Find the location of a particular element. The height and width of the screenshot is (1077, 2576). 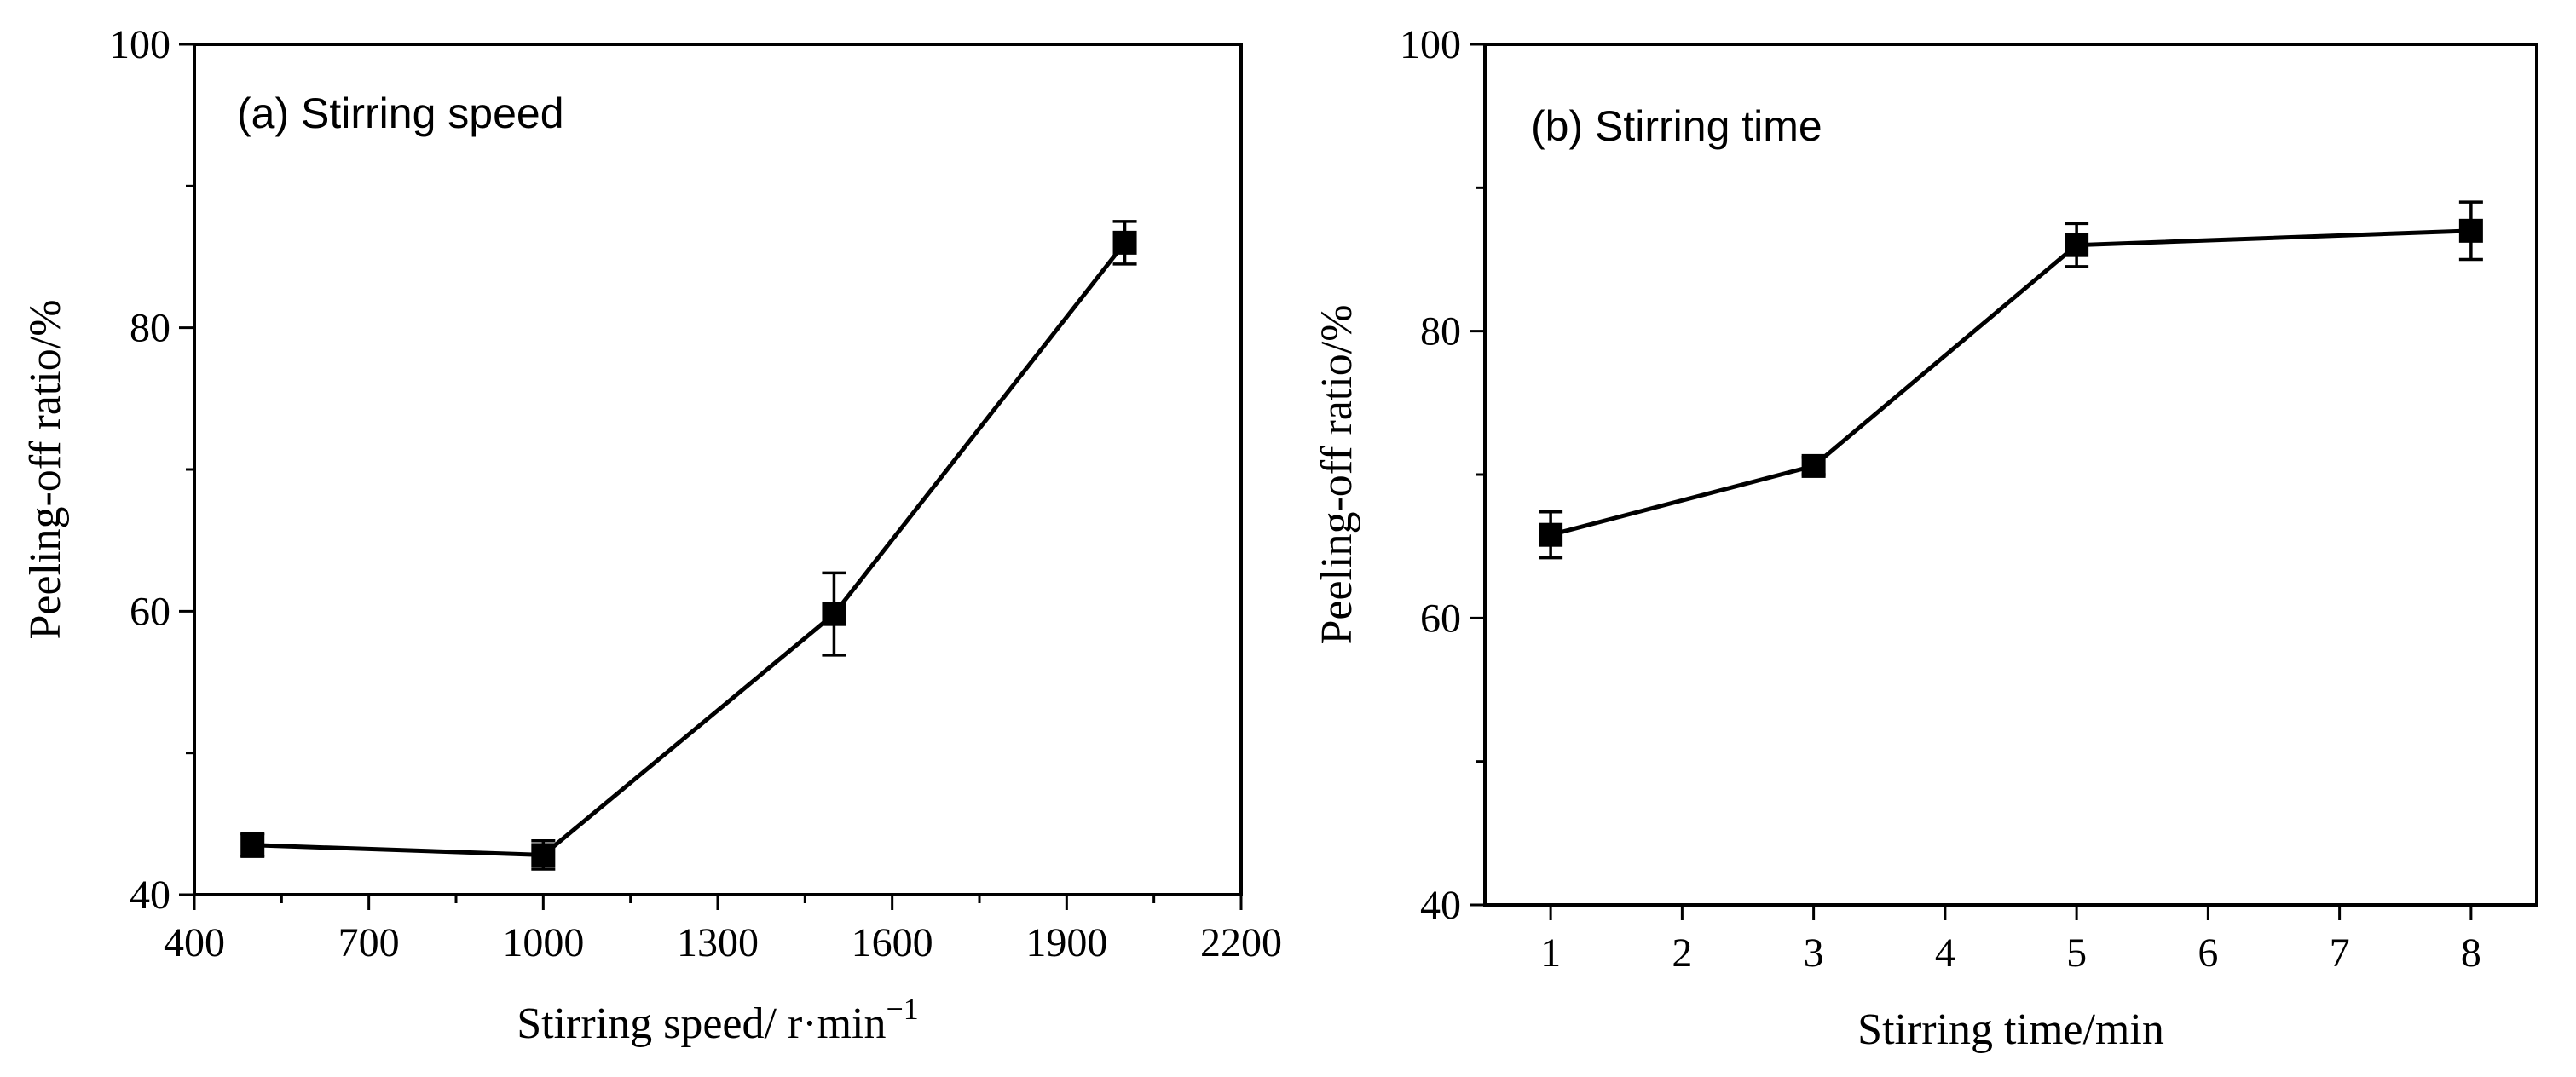

x-tick-label: 700 is located at coordinates (369, 942).